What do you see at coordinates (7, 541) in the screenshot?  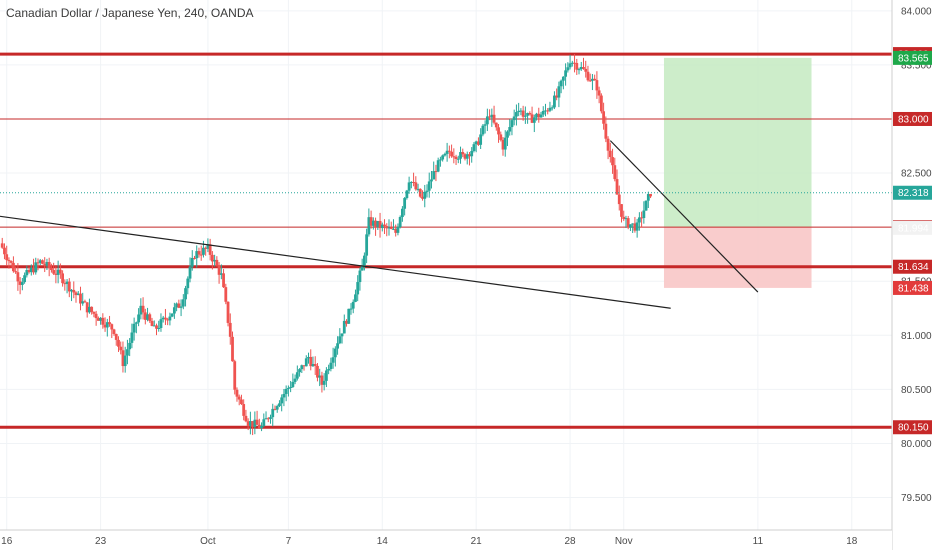 I see `x-tick-label: 16` at bounding box center [7, 541].